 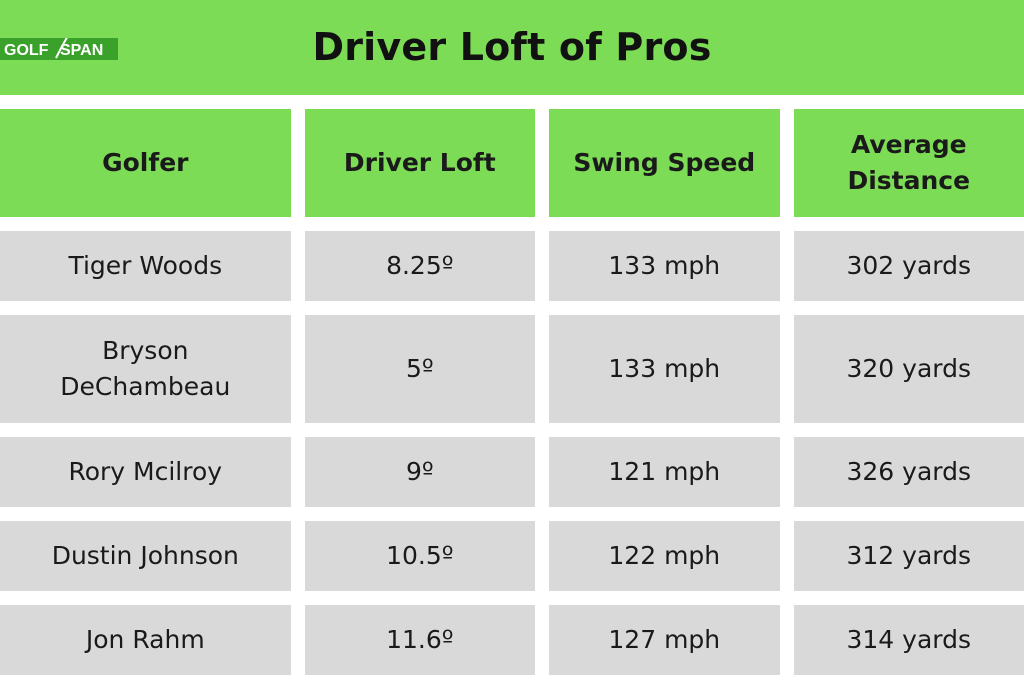 I want to click on cell-golfer-label: Bryson DeChambeau, so click(x=145, y=368).